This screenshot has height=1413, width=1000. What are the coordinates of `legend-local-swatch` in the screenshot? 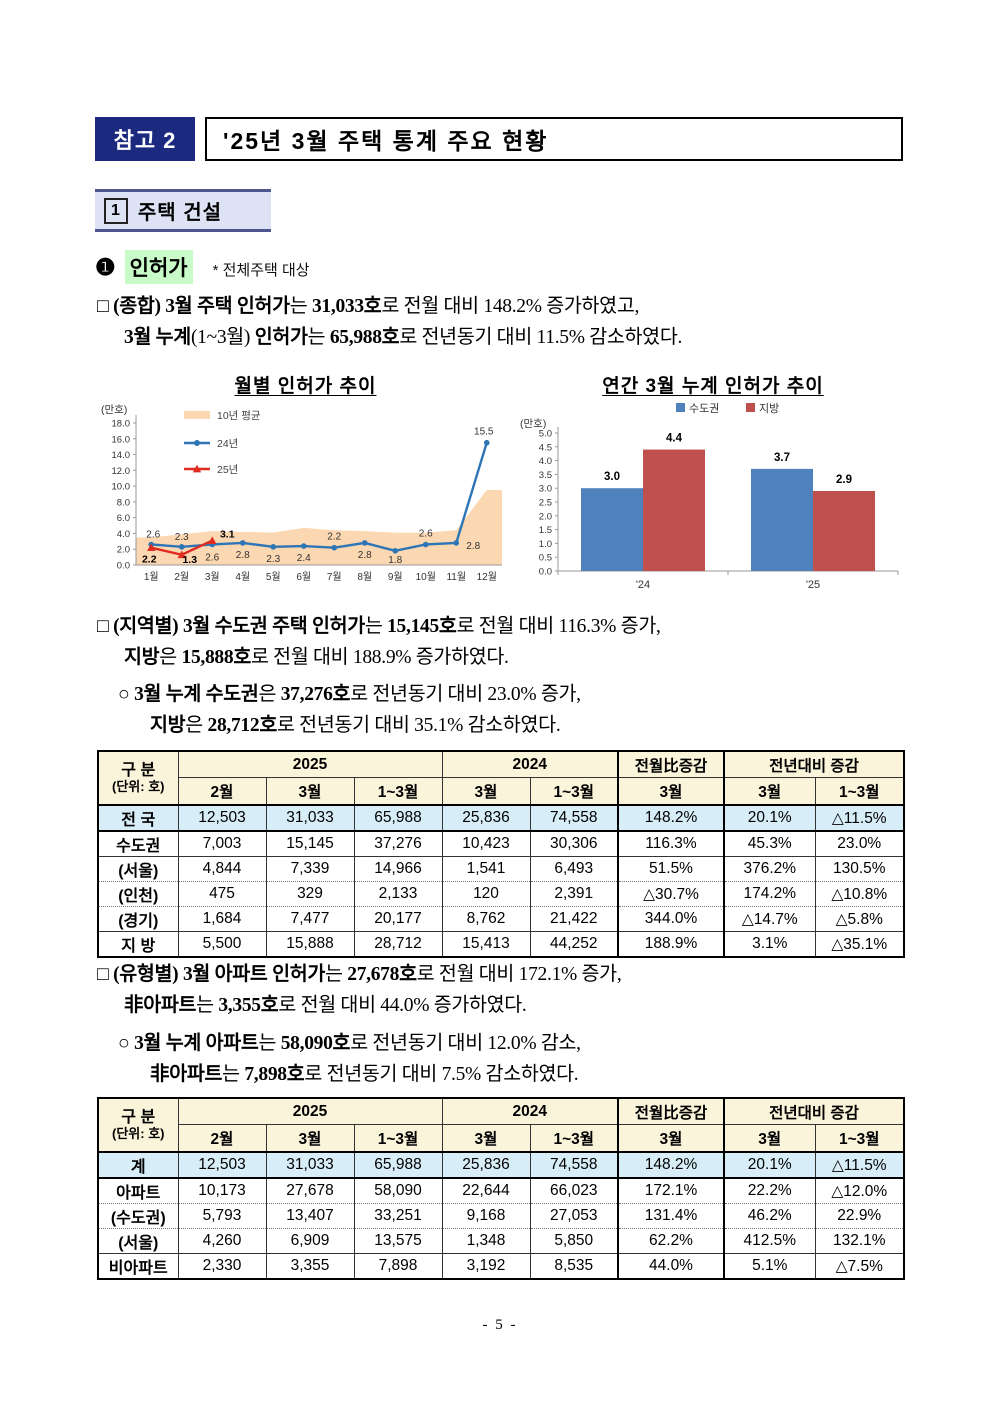 It's located at (750, 407).